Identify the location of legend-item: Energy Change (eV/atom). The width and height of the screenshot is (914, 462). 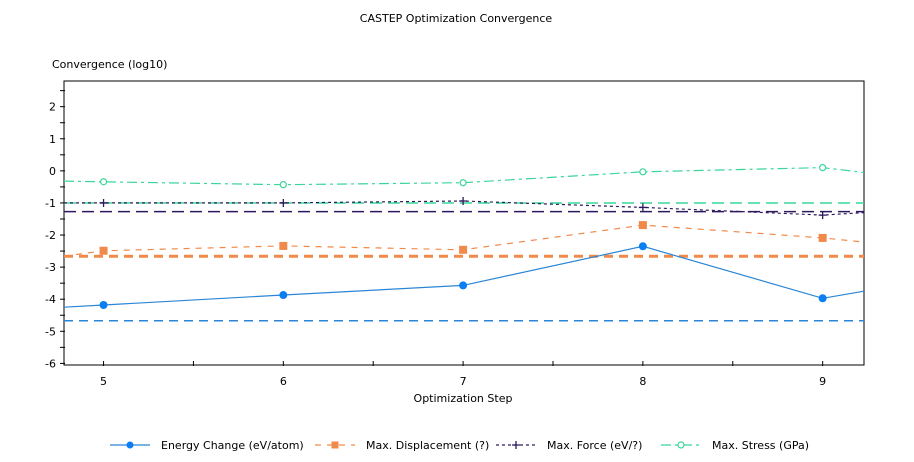
(207, 445).